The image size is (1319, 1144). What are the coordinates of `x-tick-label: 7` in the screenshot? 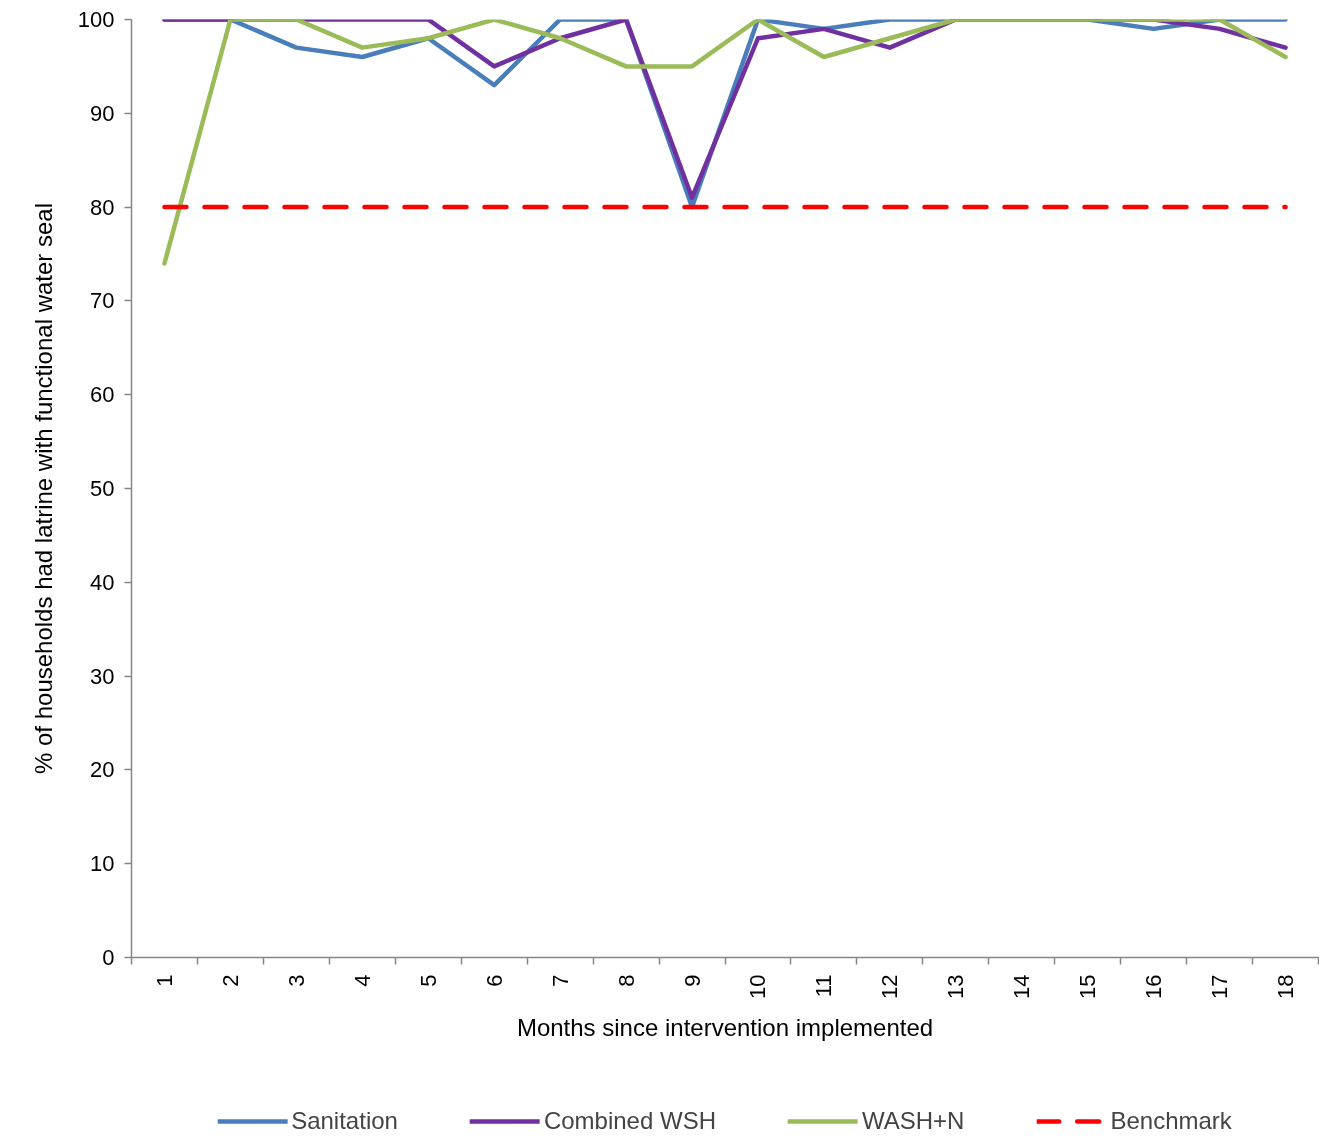 It's located at (560, 980).